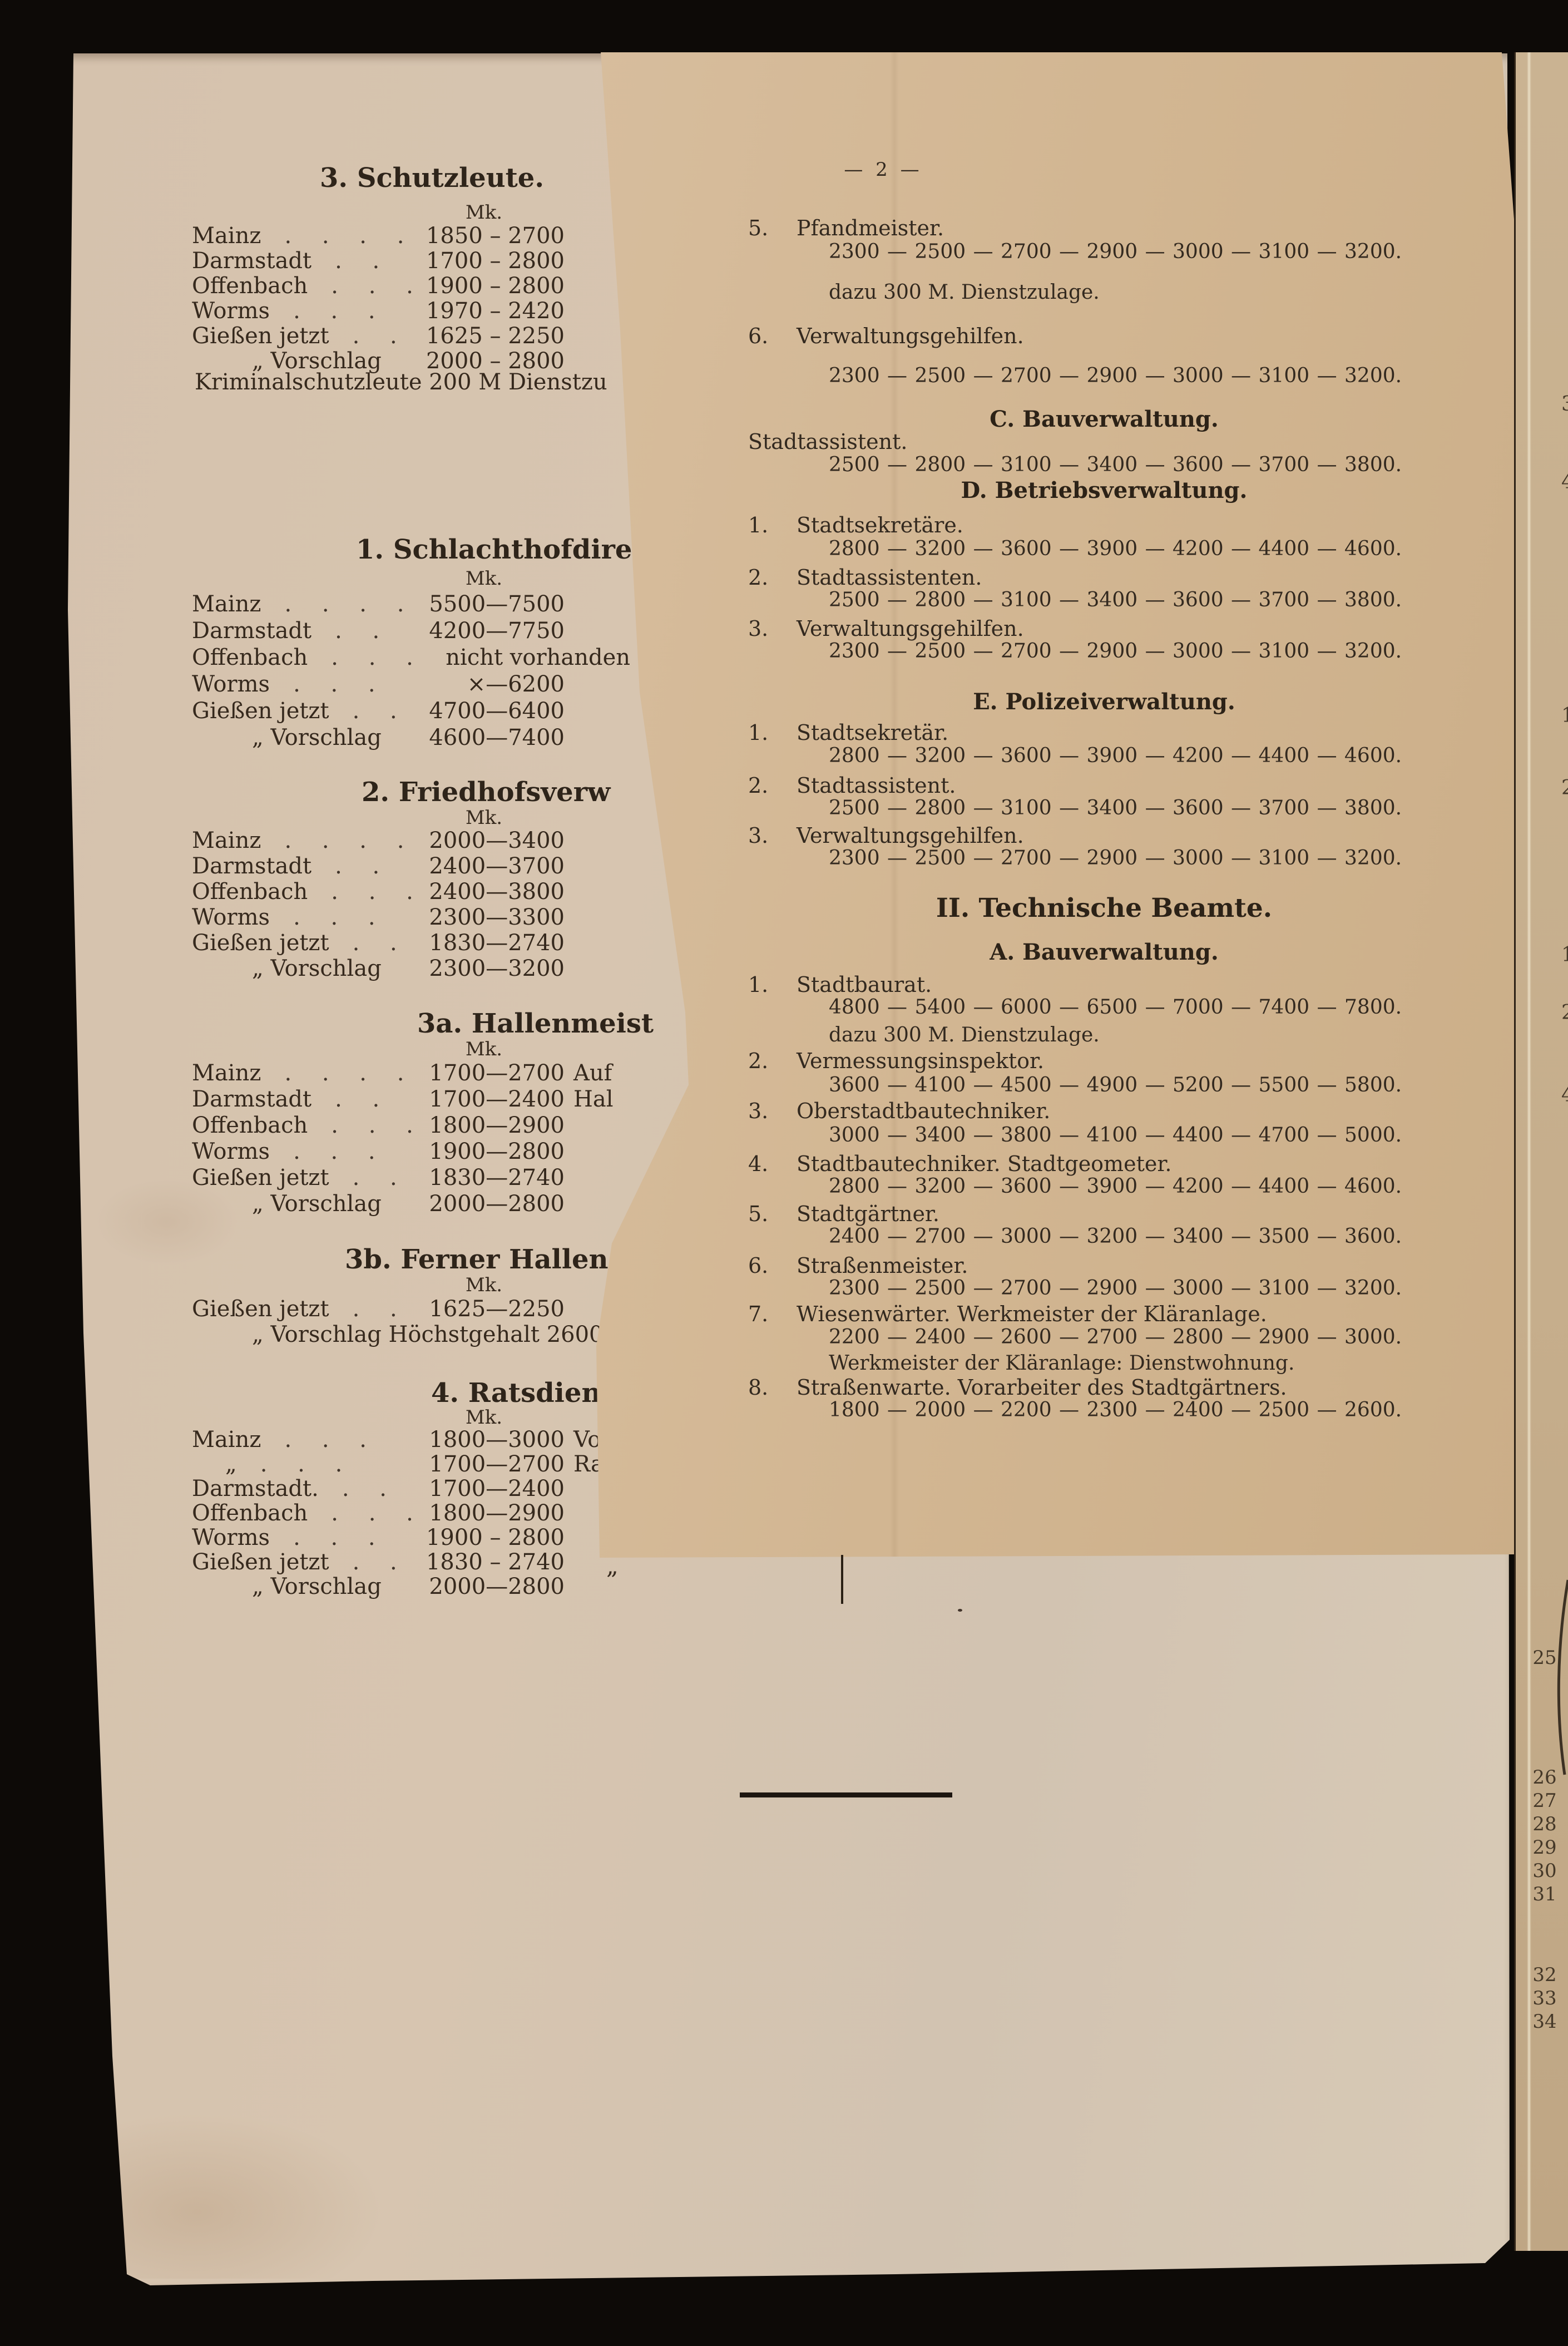 This screenshot has height=2346, width=1568. Describe the element at coordinates (495, 286) in the screenshot. I see `salary-range: 1900 – 2800` at that location.